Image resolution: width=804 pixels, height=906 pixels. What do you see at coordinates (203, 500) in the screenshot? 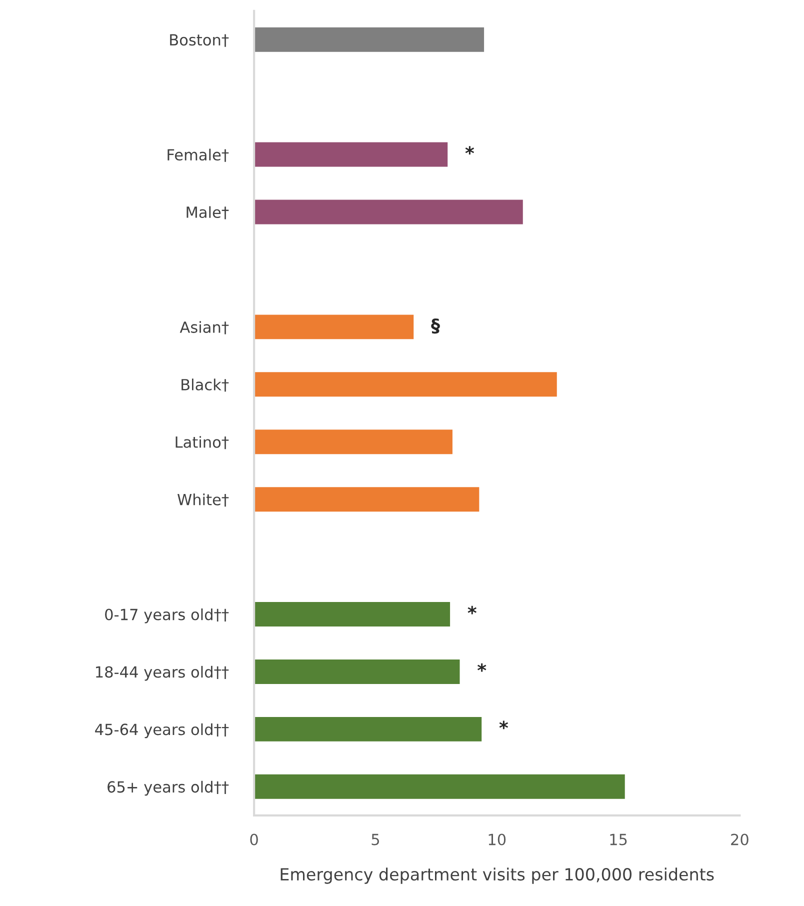
I see `y-tick-label: White†` at bounding box center [203, 500].